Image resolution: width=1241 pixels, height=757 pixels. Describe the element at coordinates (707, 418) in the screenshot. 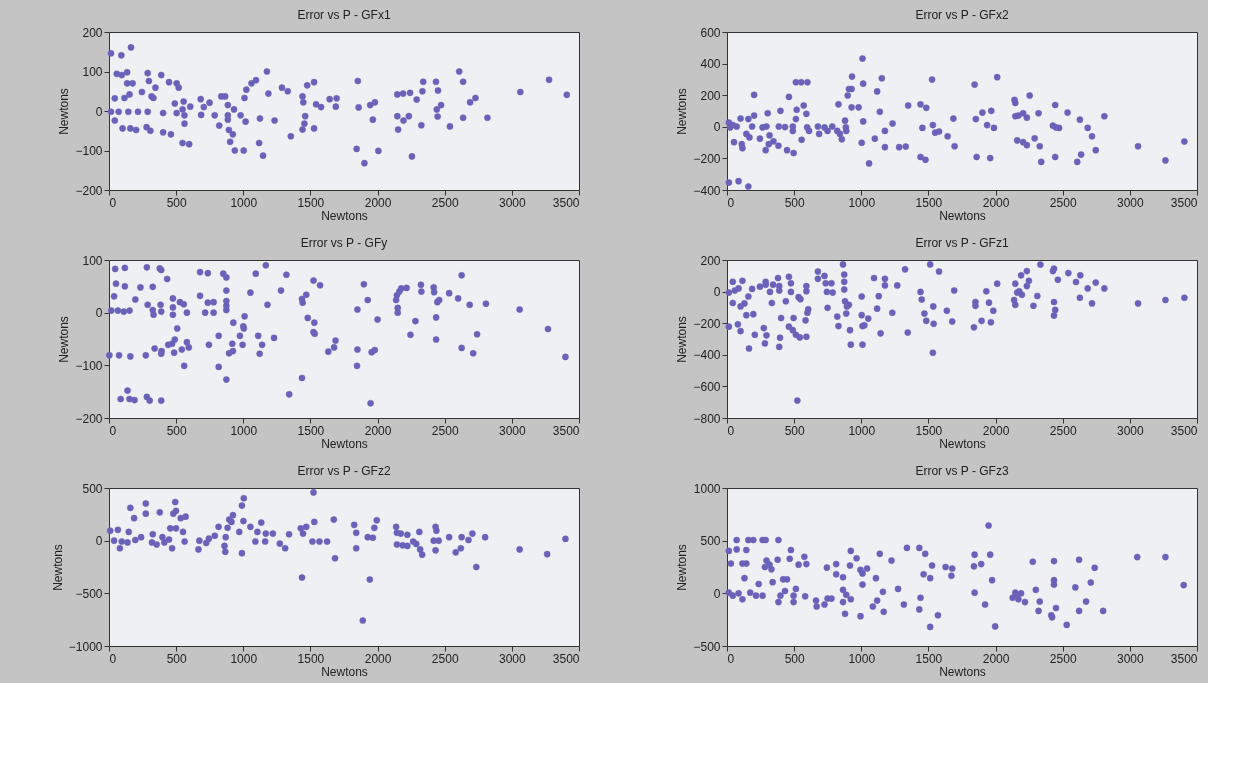

I see `y-tick-label: −800` at that location.